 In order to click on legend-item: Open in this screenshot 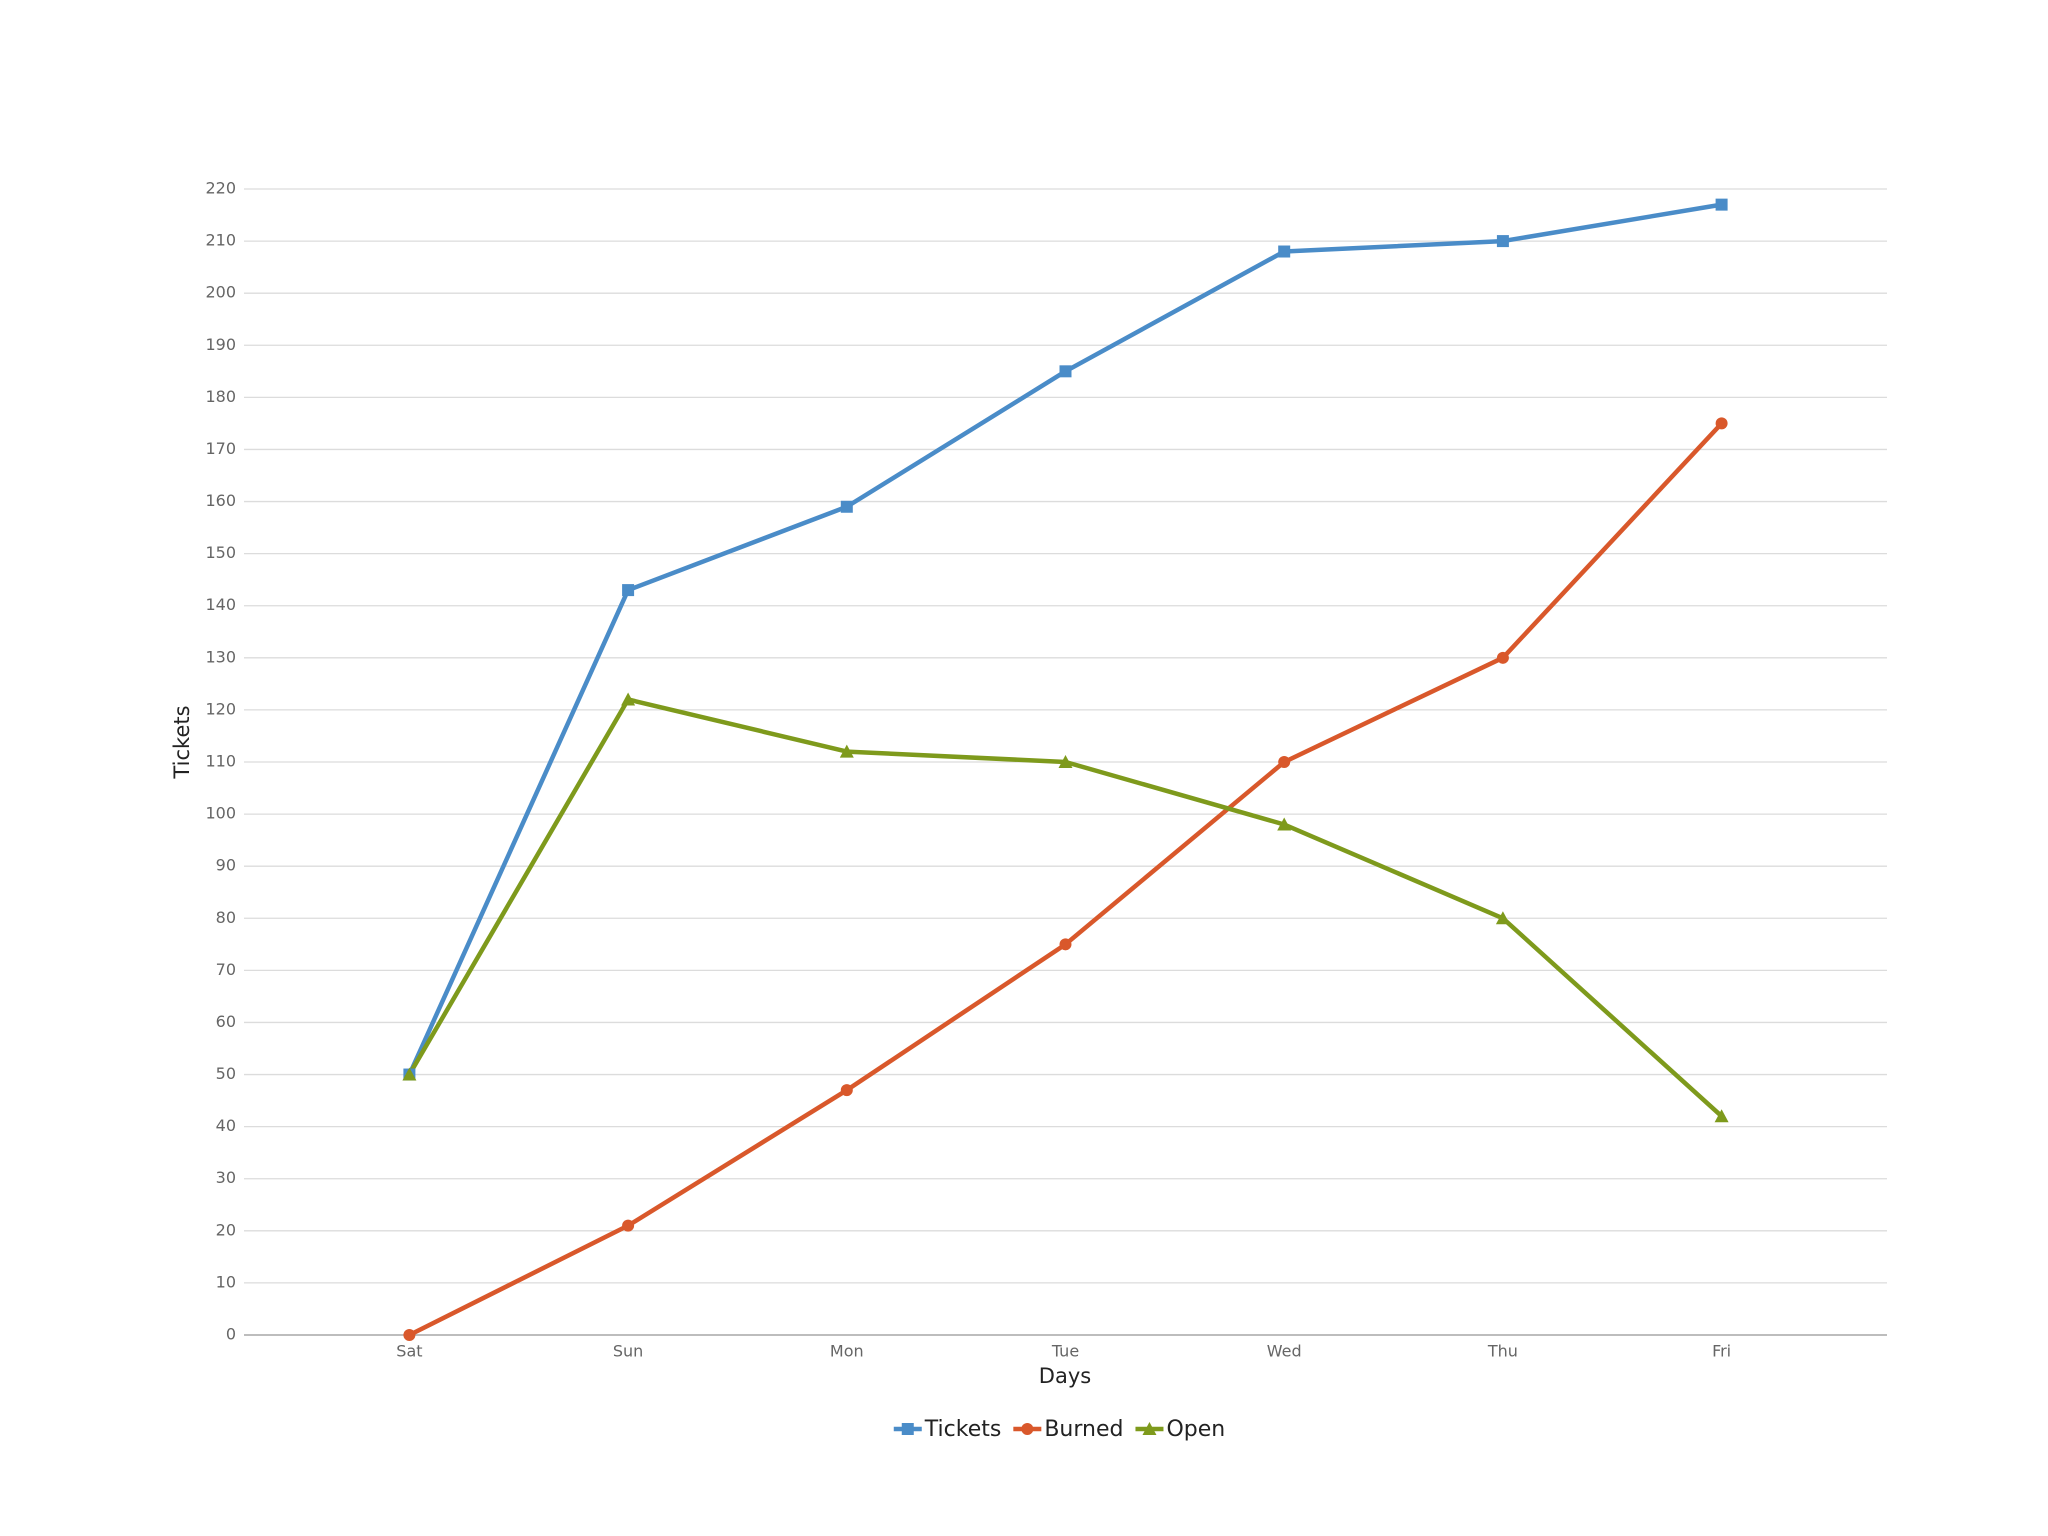, I will do `click(1180, 1429)`.